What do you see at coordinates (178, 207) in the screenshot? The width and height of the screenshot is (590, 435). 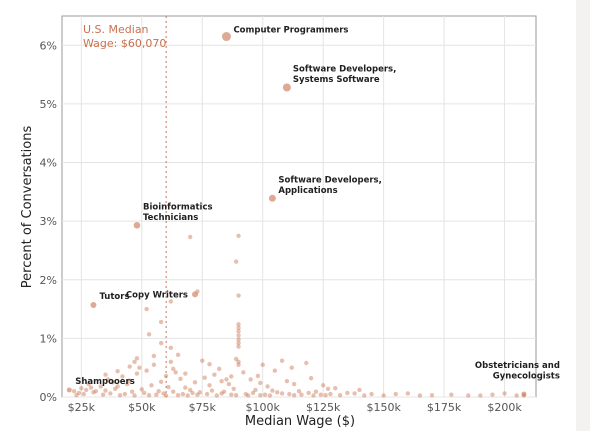 I see `point-annotation: Bioinformatics` at bounding box center [178, 207].